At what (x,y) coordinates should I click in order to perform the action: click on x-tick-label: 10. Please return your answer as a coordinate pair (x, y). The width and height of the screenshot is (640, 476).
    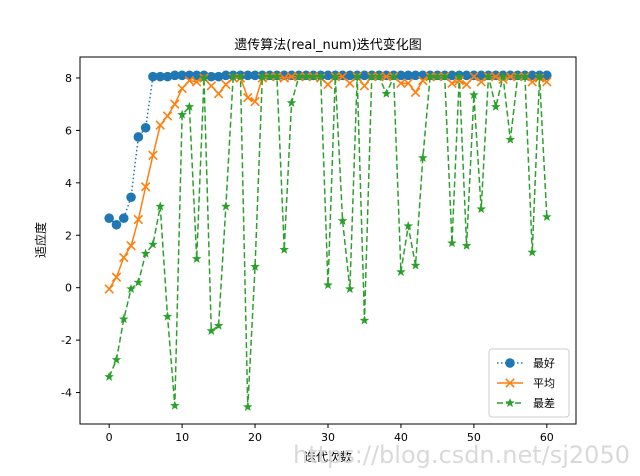
    Looking at the image, I should click on (182, 437).